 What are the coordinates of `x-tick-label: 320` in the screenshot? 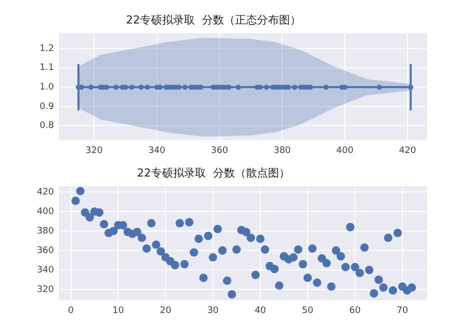 It's located at (94, 151).